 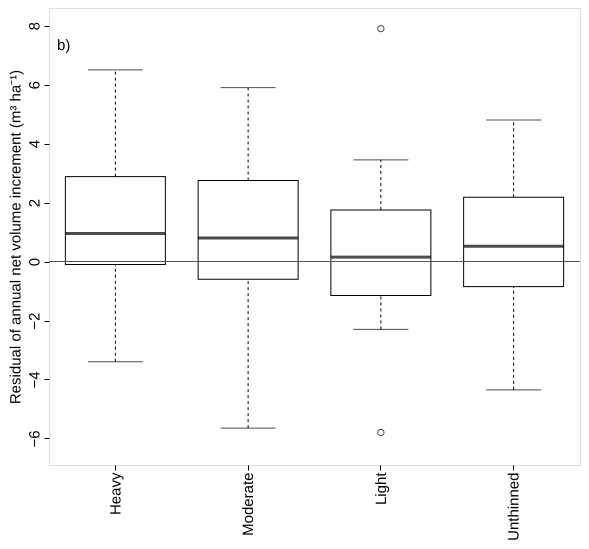 What do you see at coordinates (115, 494) in the screenshot?
I see `x-tick-label: Heavy` at bounding box center [115, 494].